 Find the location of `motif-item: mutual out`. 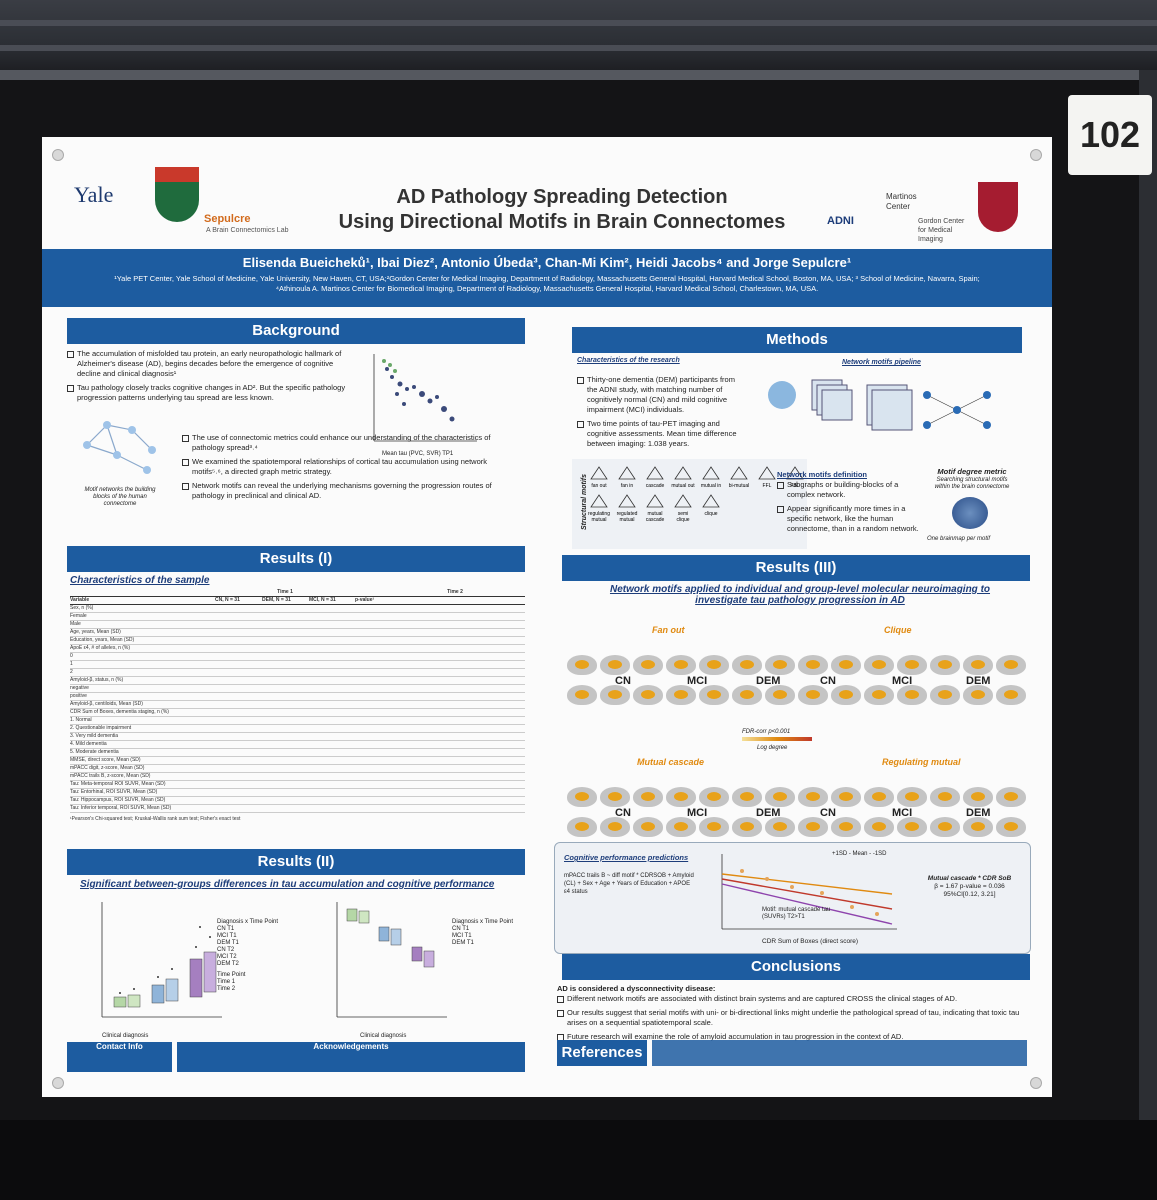

motif-item: mutual out is located at coordinates (683, 477).